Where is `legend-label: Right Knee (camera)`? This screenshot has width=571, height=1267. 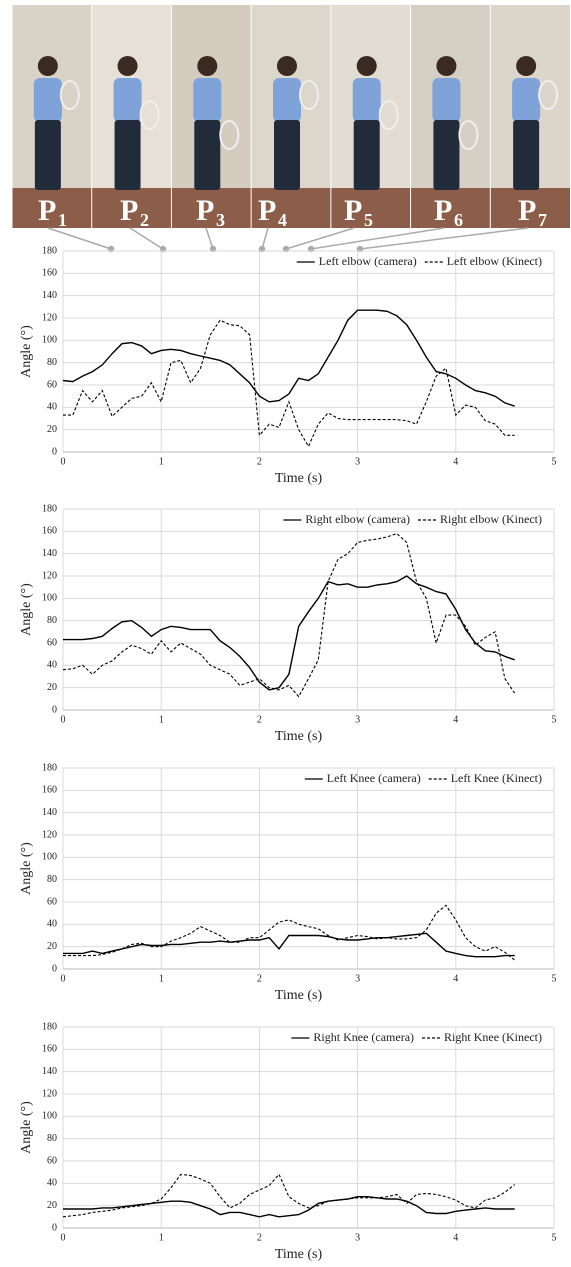
legend-label: Right Knee (camera) is located at coordinates (363, 1037).